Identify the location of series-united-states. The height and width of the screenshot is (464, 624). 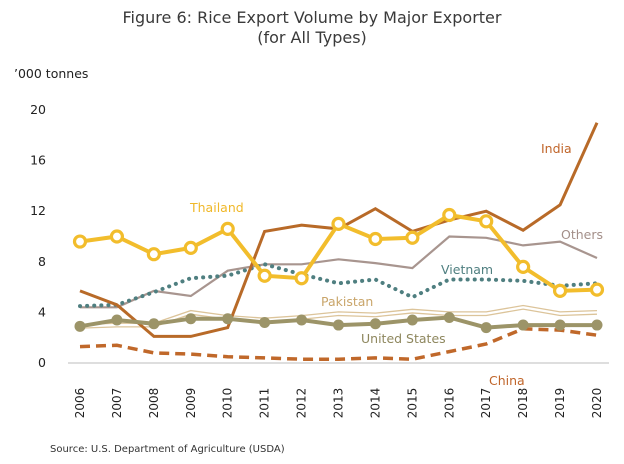
(338, 322).